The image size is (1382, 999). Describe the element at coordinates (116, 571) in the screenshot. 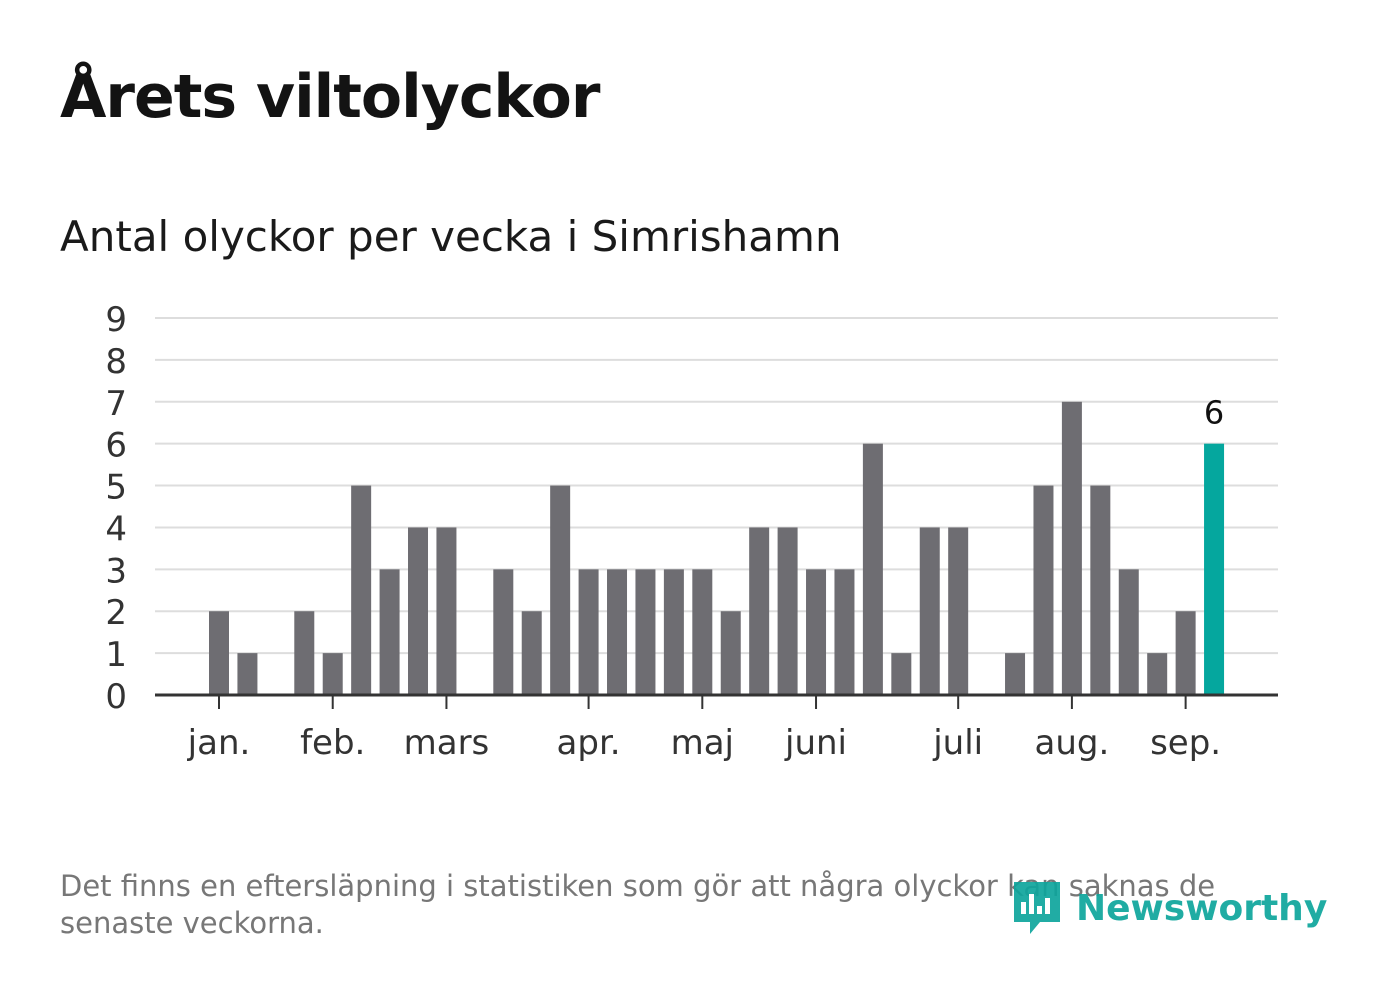

I see `y-tick-label: 3` at that location.